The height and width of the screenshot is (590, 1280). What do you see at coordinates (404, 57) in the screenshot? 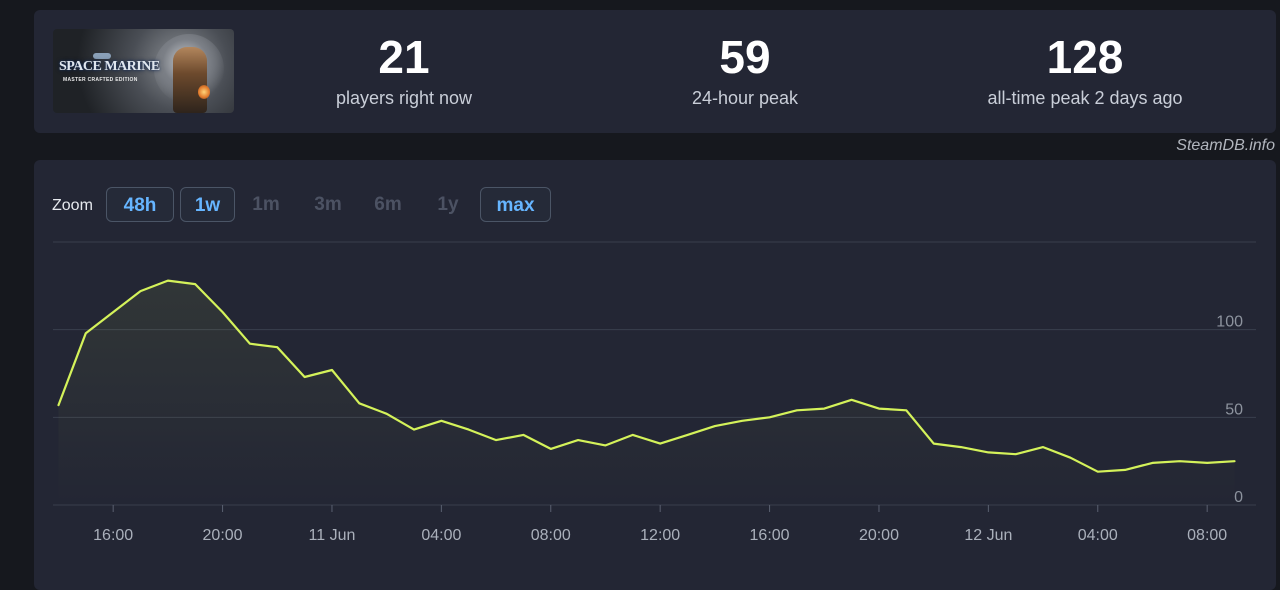
I see `stat-players-now-value: 21` at bounding box center [404, 57].